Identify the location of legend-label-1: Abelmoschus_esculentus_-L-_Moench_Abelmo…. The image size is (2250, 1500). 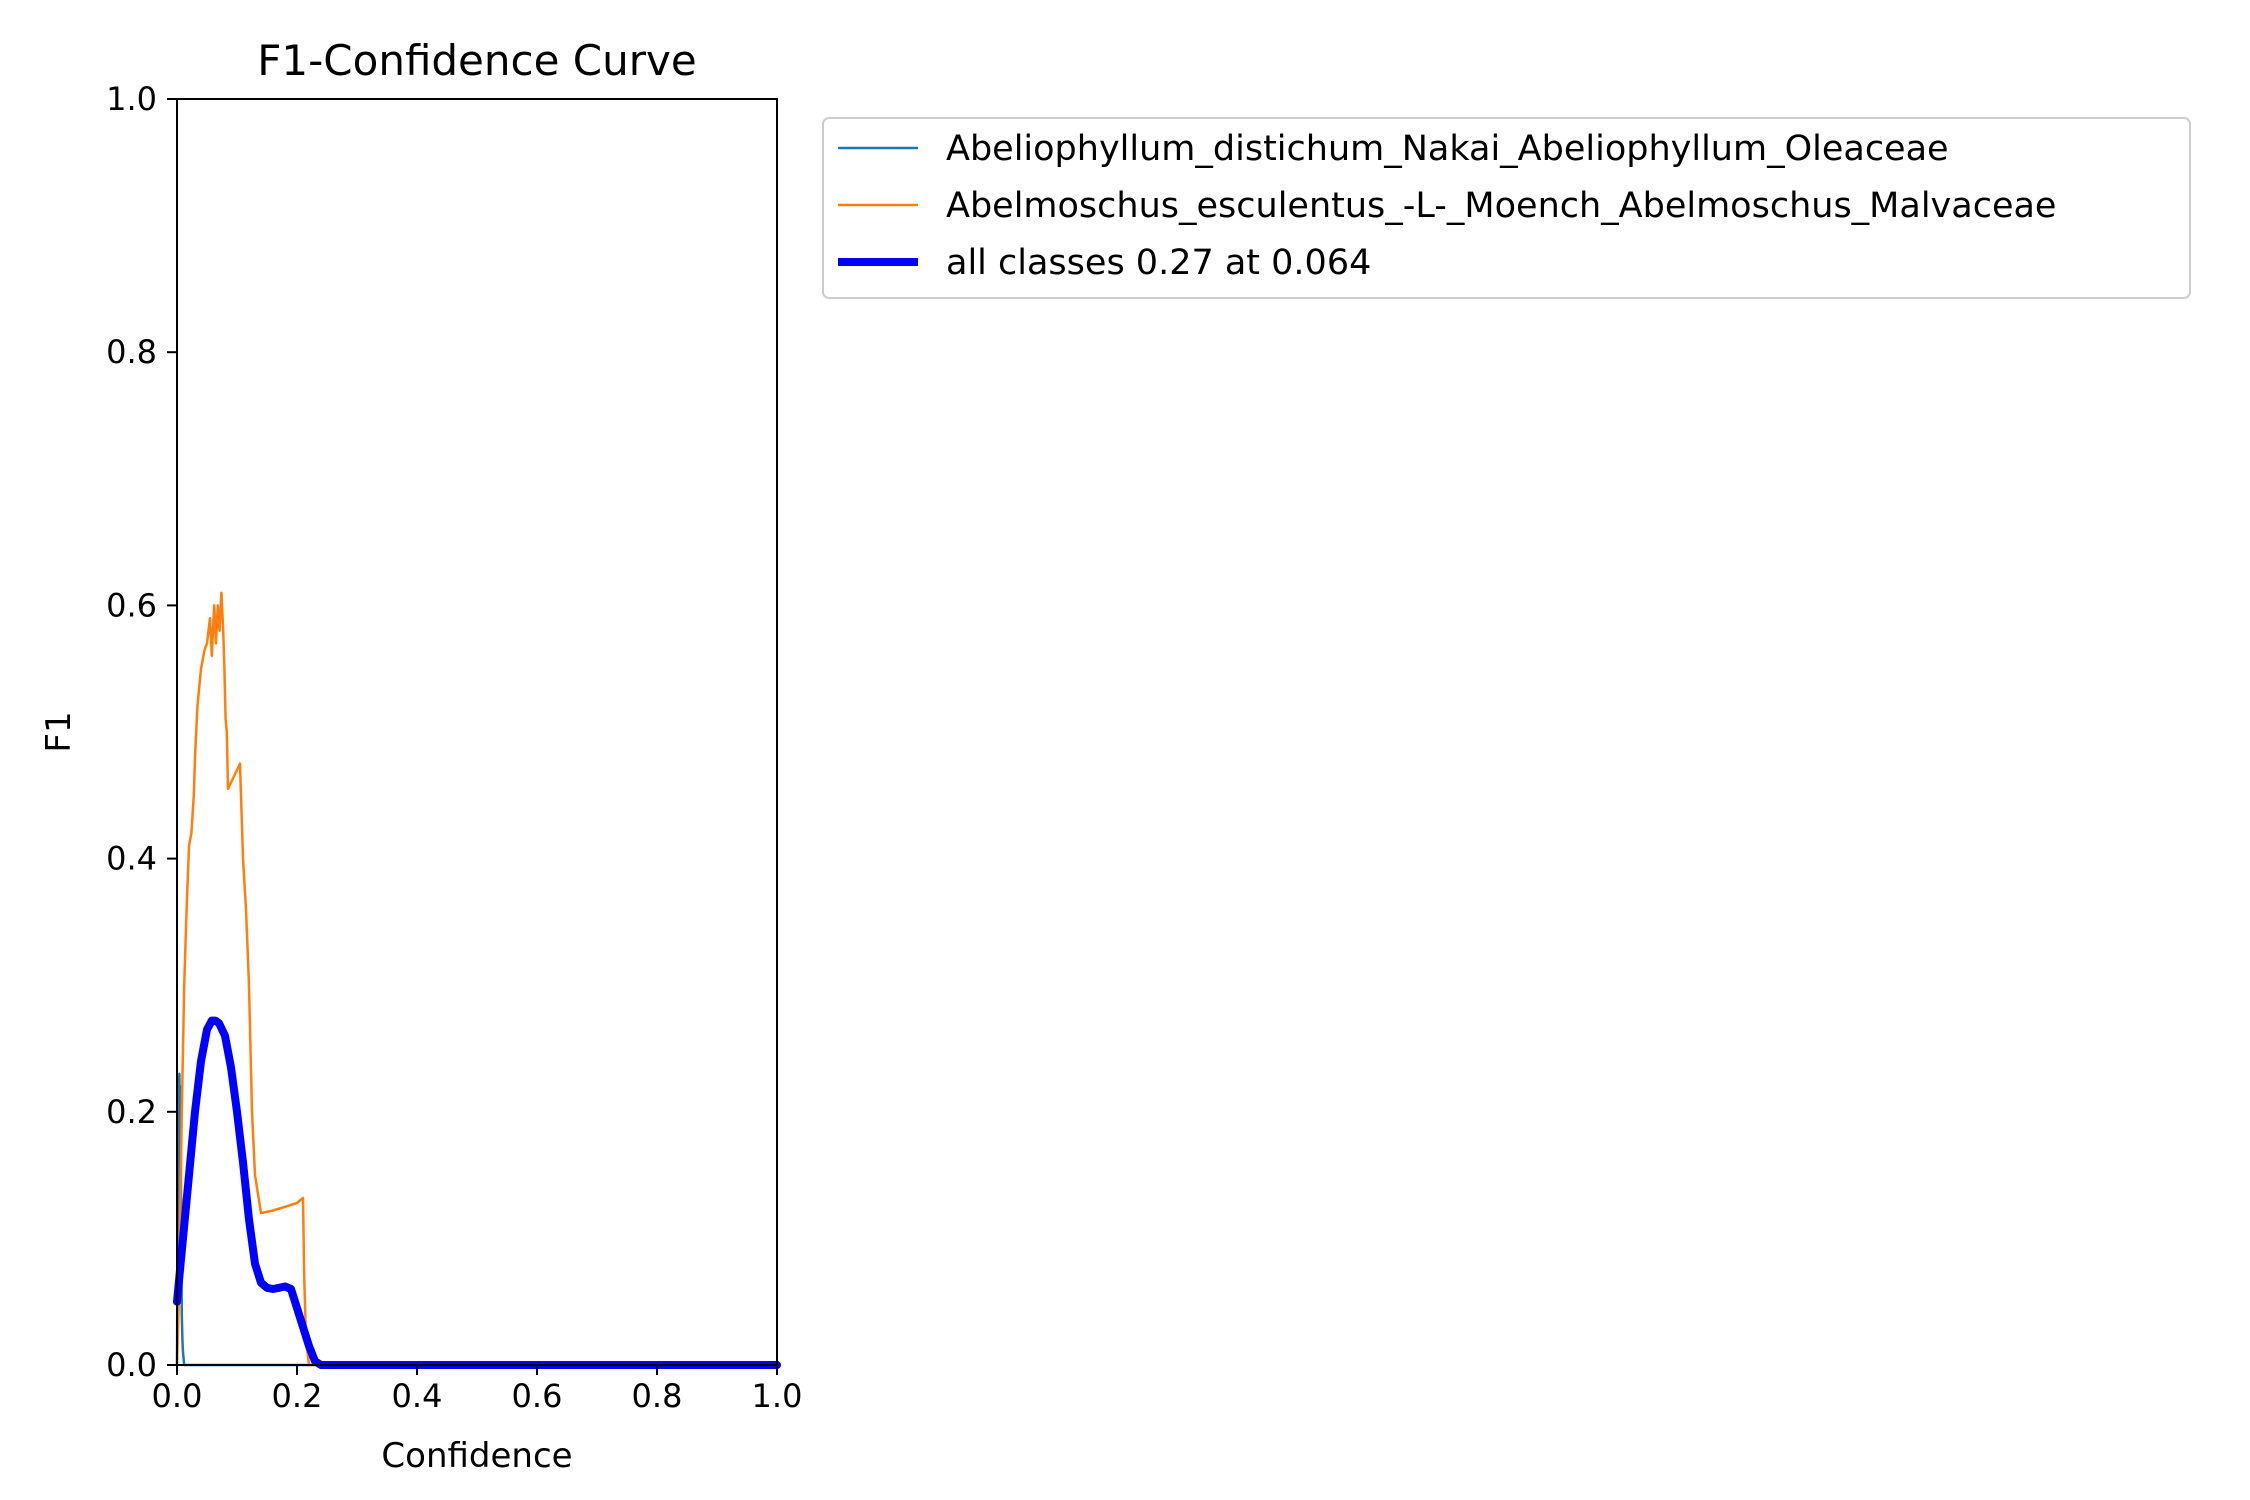
(1501, 206).